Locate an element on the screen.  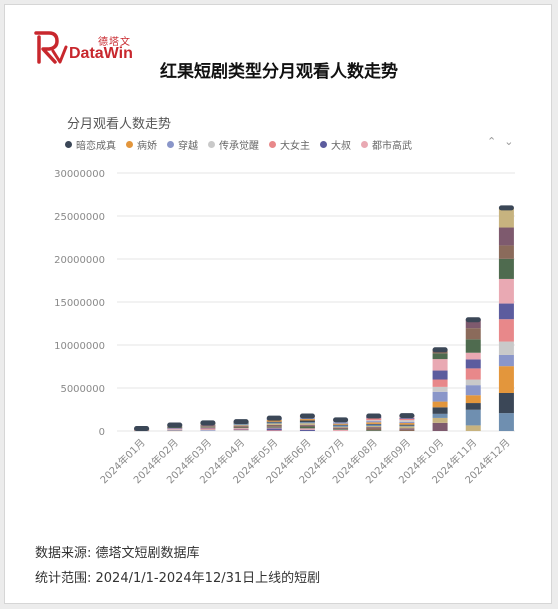
legend-item: 穿越 is located at coordinates (182, 144).